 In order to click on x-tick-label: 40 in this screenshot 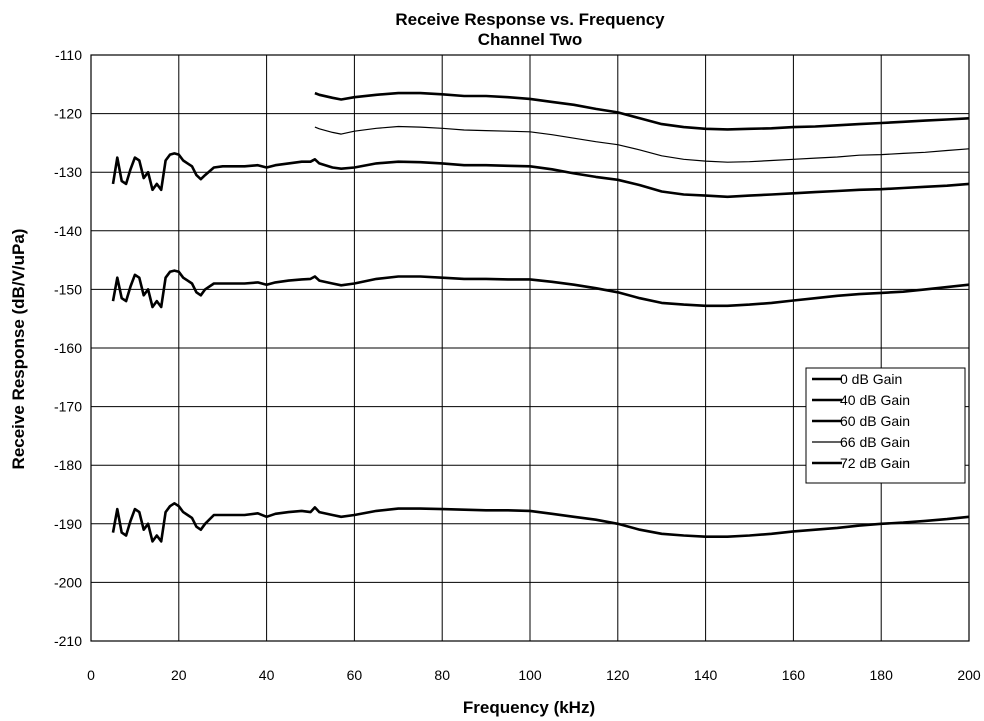, I will do `click(267, 675)`.